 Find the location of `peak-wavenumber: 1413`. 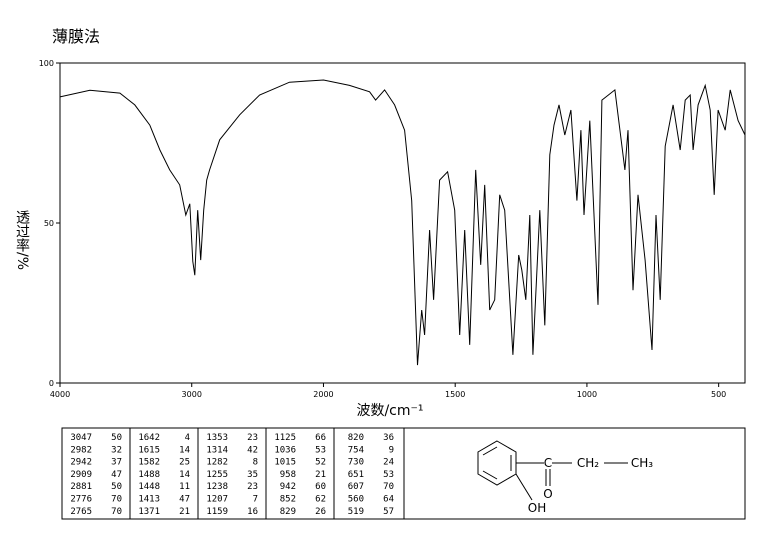

peak-wavenumber: 1413 is located at coordinates (149, 500).